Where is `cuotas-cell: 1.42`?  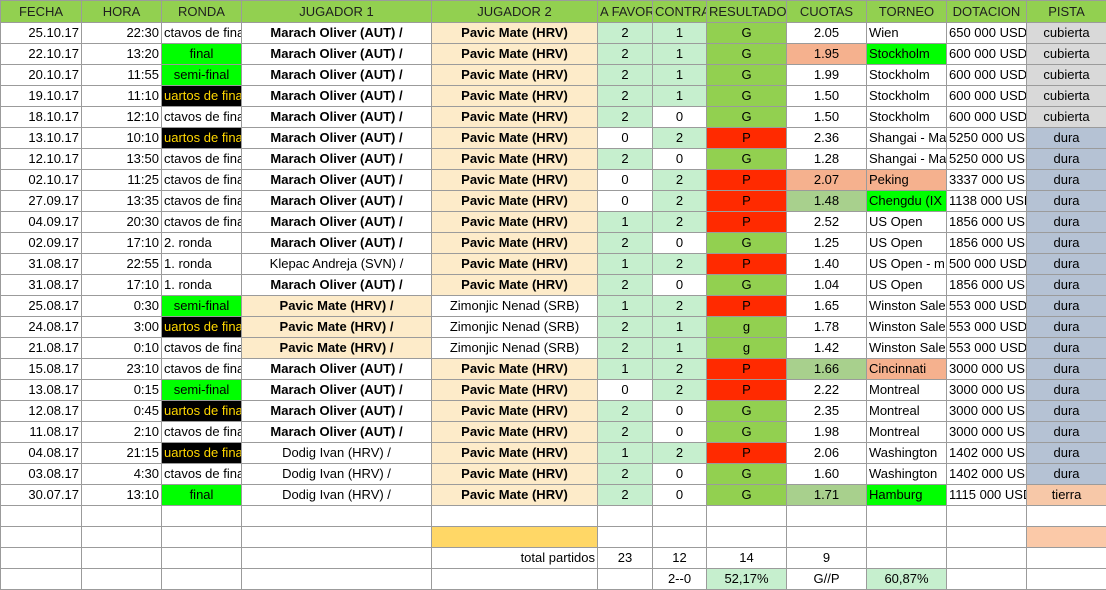 cuotas-cell: 1.42 is located at coordinates (827, 348).